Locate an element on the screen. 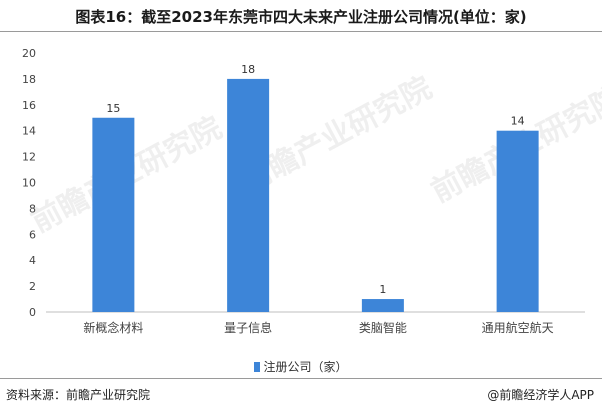  data-label: 15 is located at coordinates (113, 108).